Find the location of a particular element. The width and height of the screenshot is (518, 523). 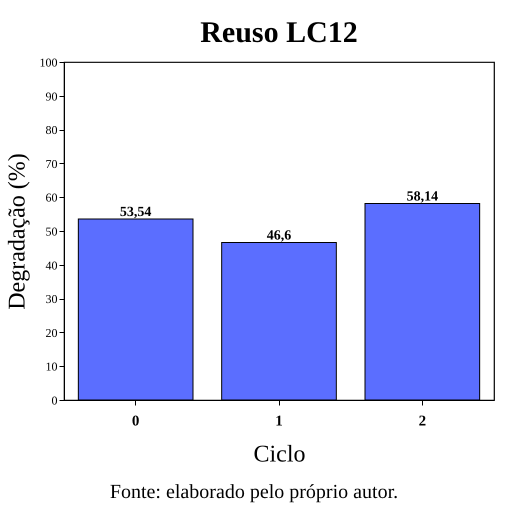

chart-title: Reuso LC12 is located at coordinates (279, 32).